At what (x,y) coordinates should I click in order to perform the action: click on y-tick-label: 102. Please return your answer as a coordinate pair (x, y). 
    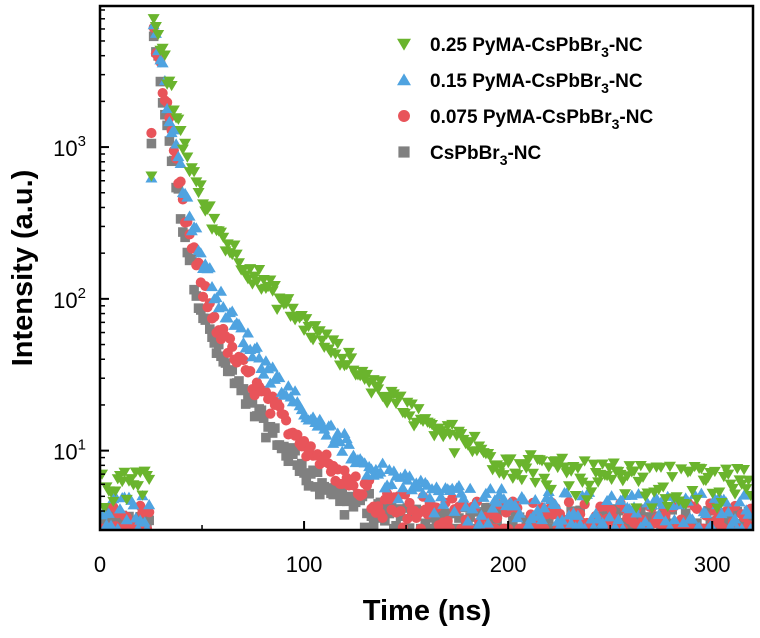
    Looking at the image, I should click on (69, 299).